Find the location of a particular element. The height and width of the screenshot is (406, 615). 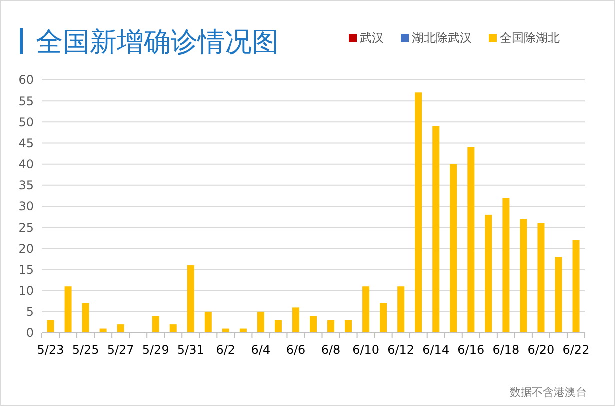

y-tick-label: 60 is located at coordinates (26, 80).